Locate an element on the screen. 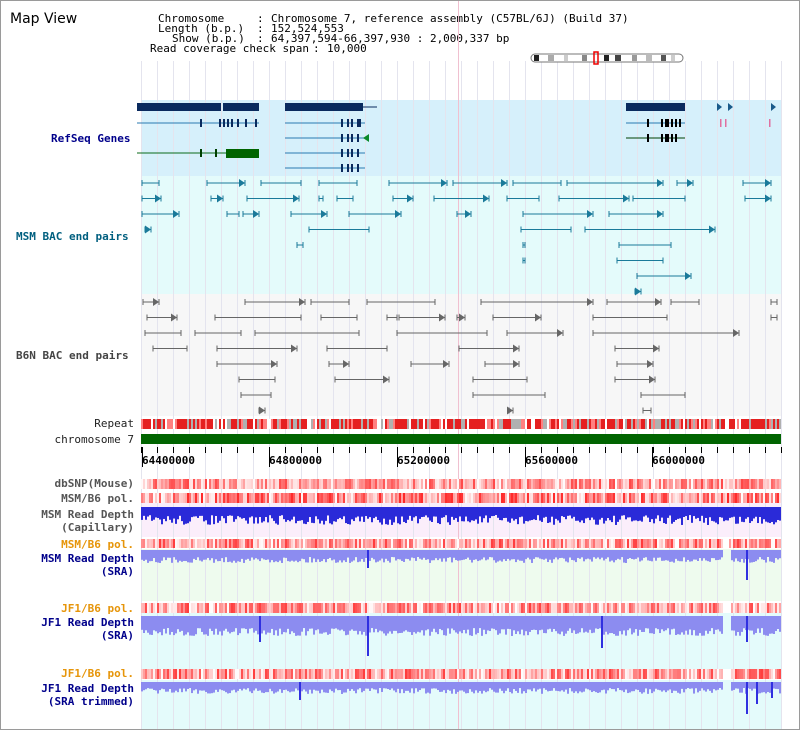 The width and height of the screenshot is (800, 730). track-label-dbsnp: dbSNP(Mouse) is located at coordinates (94, 483).